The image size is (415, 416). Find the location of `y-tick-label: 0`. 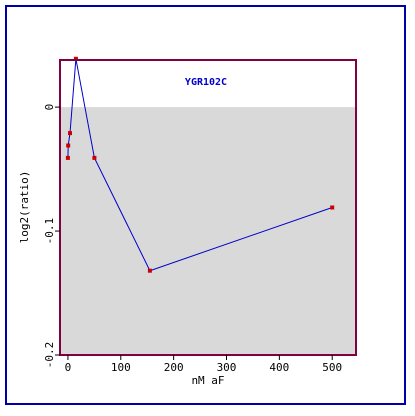

y-tick-label: 0 is located at coordinates (49, 107).